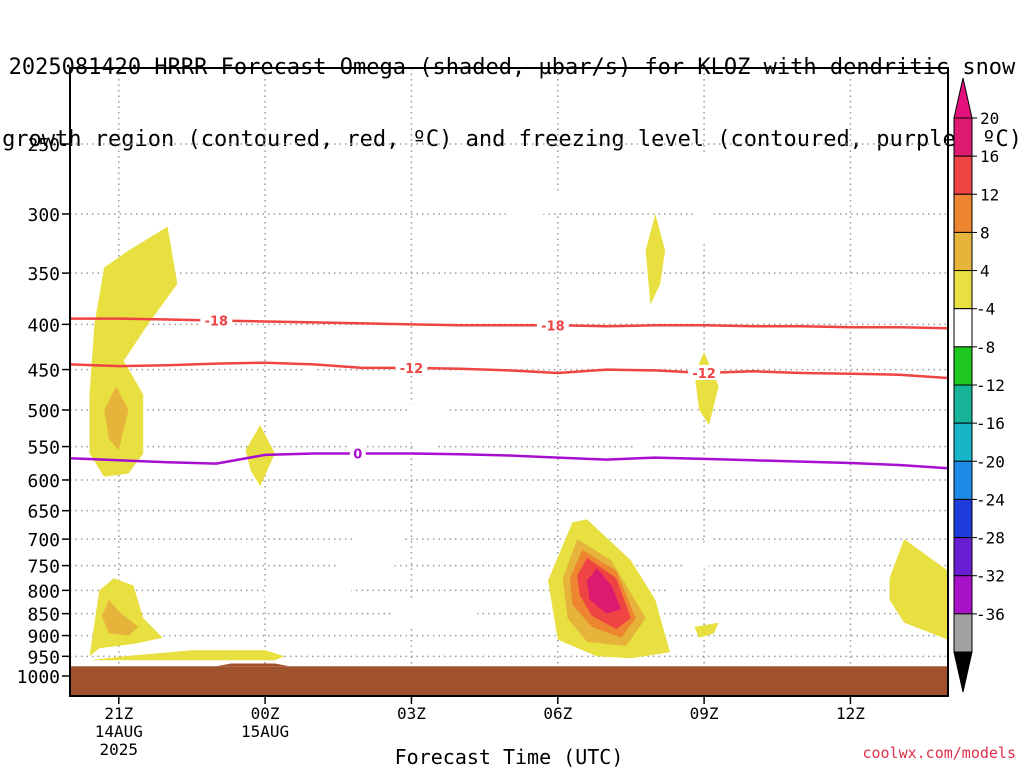  What do you see at coordinates (850, 713) in the screenshot?
I see `x-tick-label-12Z: 12Z` at bounding box center [850, 713].